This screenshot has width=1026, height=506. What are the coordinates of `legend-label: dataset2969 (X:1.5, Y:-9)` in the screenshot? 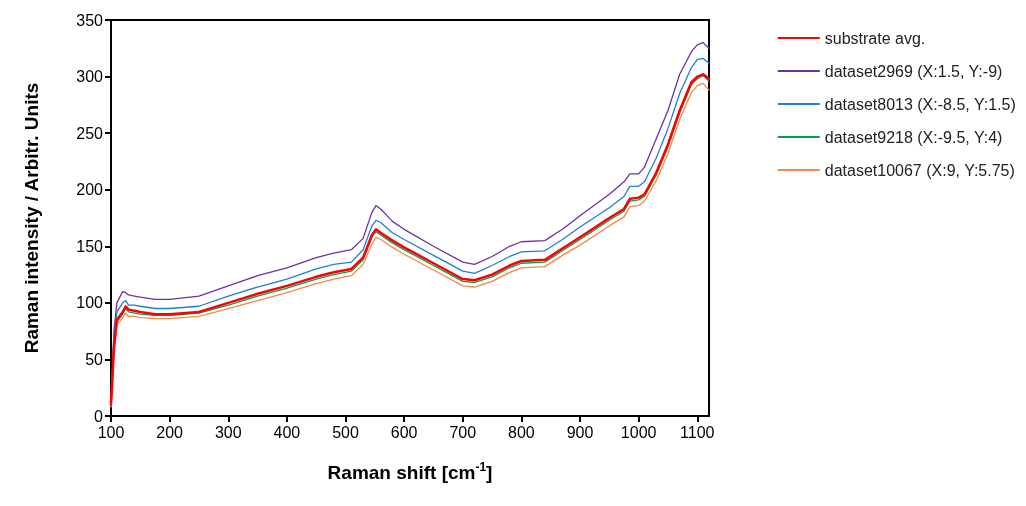 It's located at (913, 71).